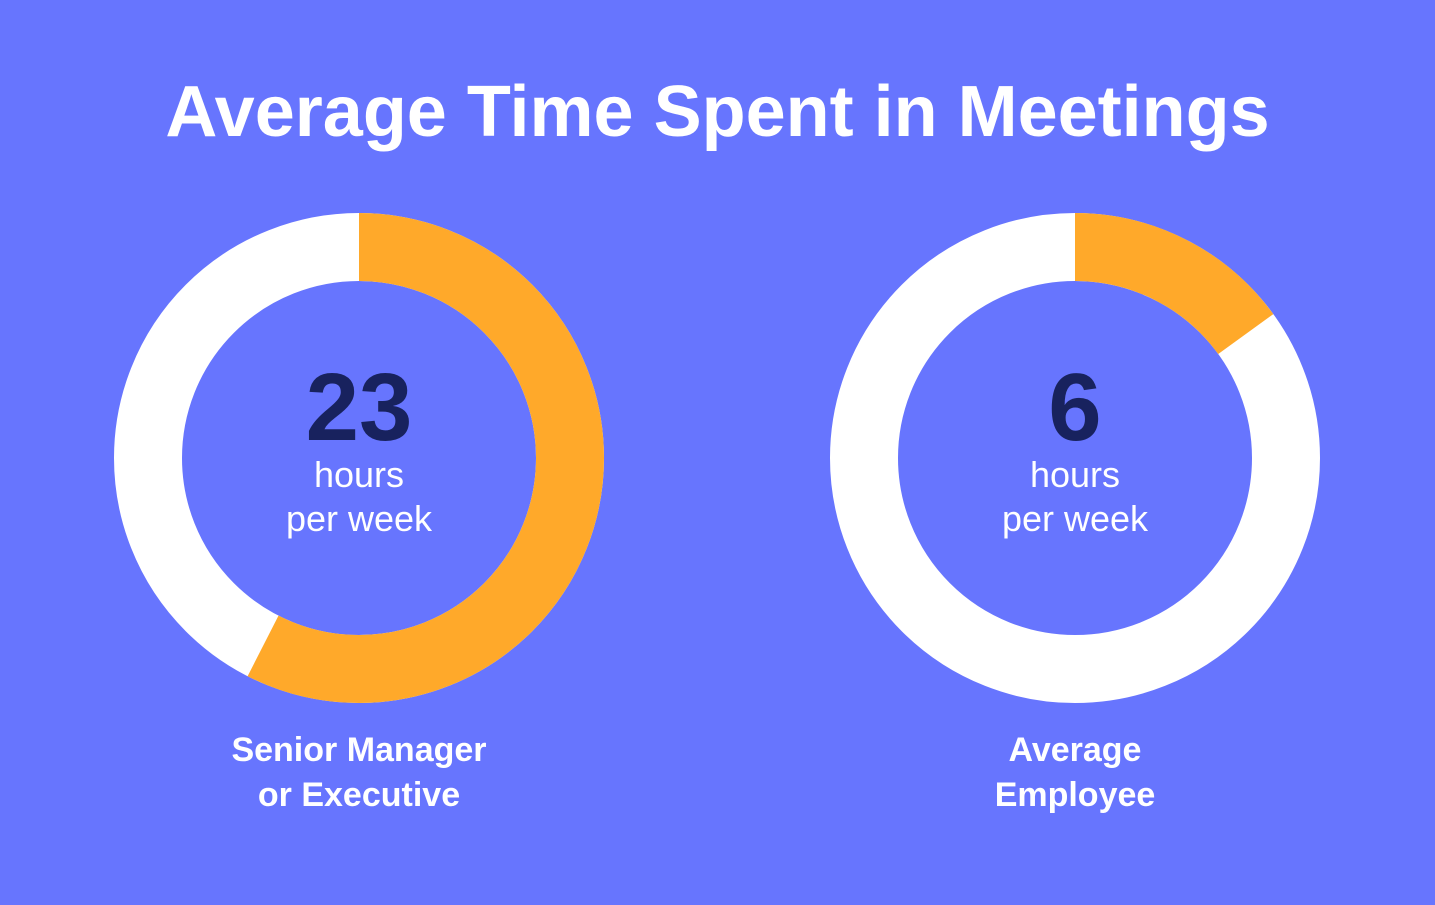  Describe the element at coordinates (1075, 795) in the screenshot. I see `chart-label-line: Employee` at that location.